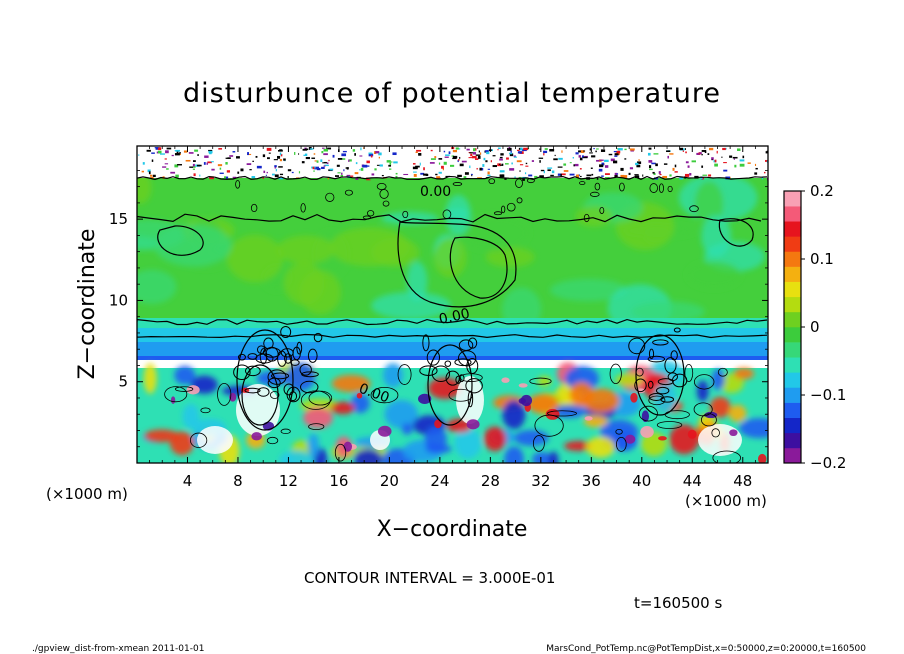 The height and width of the screenshot is (654, 904). Describe the element at coordinates (828, 395) in the screenshot. I see `colorbar-tick-label: −0.1` at that location.